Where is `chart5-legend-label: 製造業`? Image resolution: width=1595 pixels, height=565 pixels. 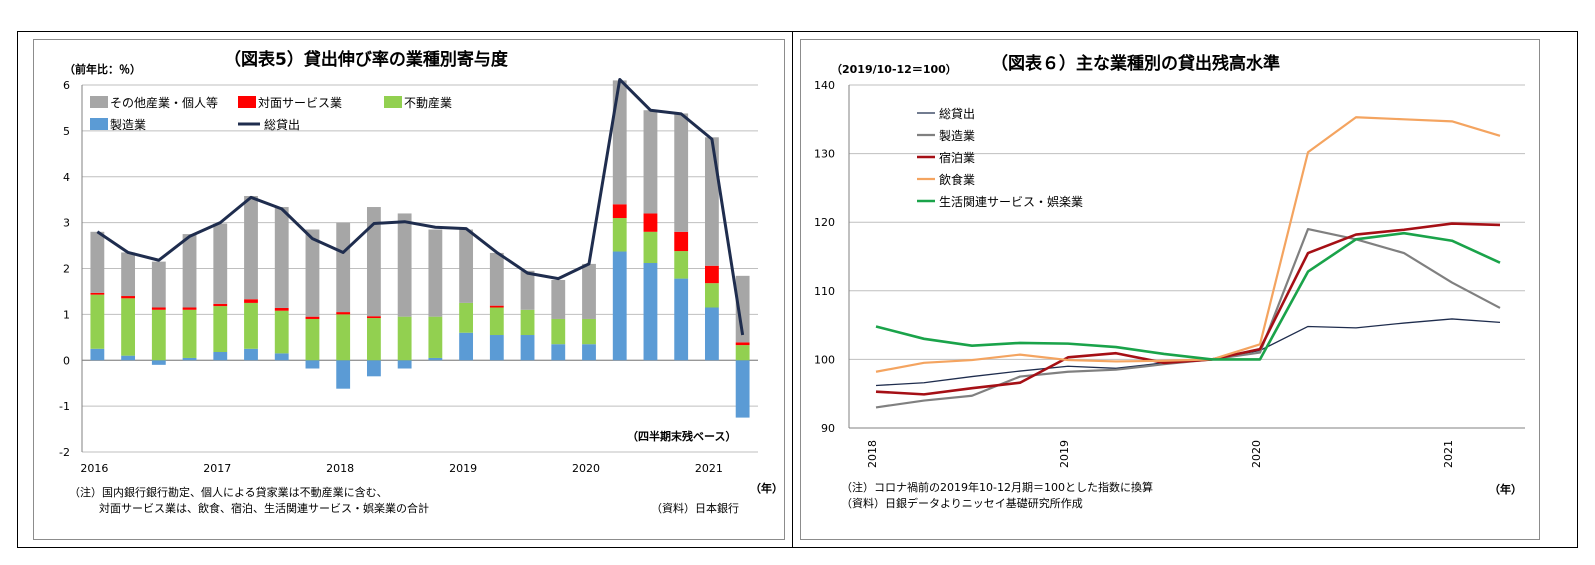
chart5-legend-label: 製造業 is located at coordinates (128, 125).